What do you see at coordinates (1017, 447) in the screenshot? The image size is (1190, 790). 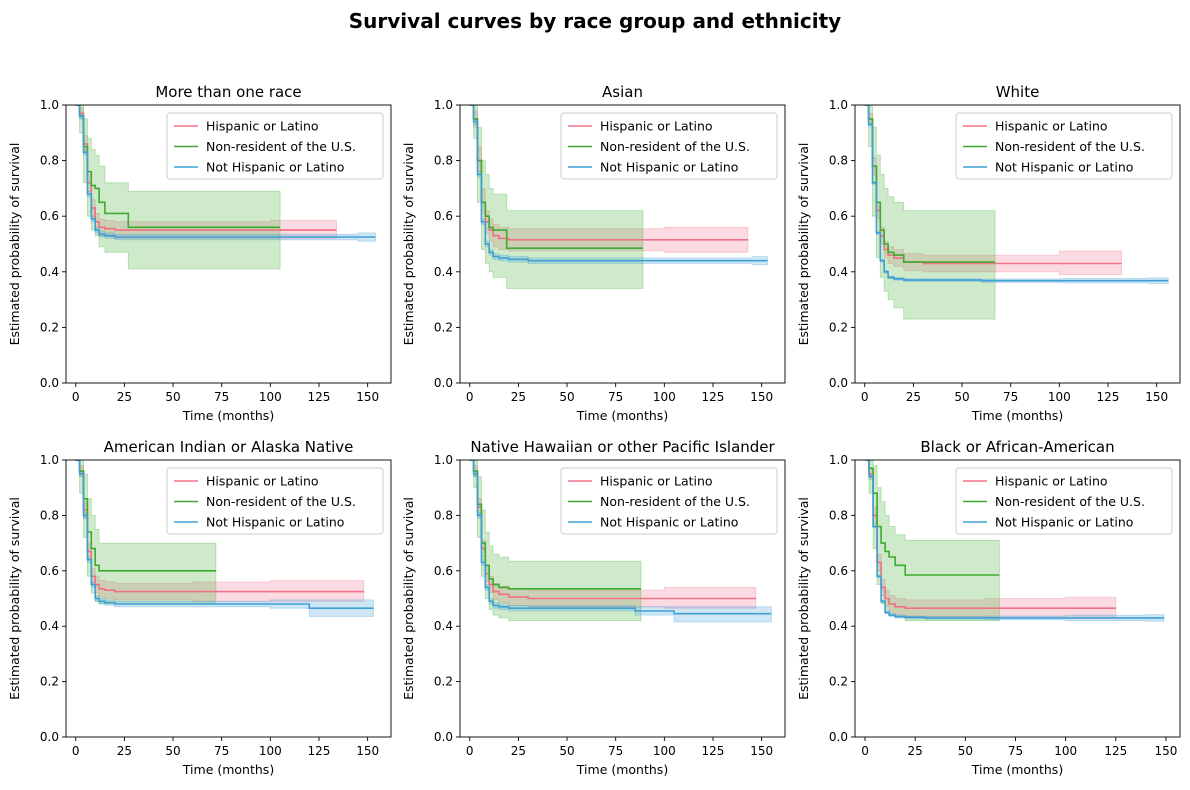 I see `panel-title: Black or African-American` at bounding box center [1017, 447].